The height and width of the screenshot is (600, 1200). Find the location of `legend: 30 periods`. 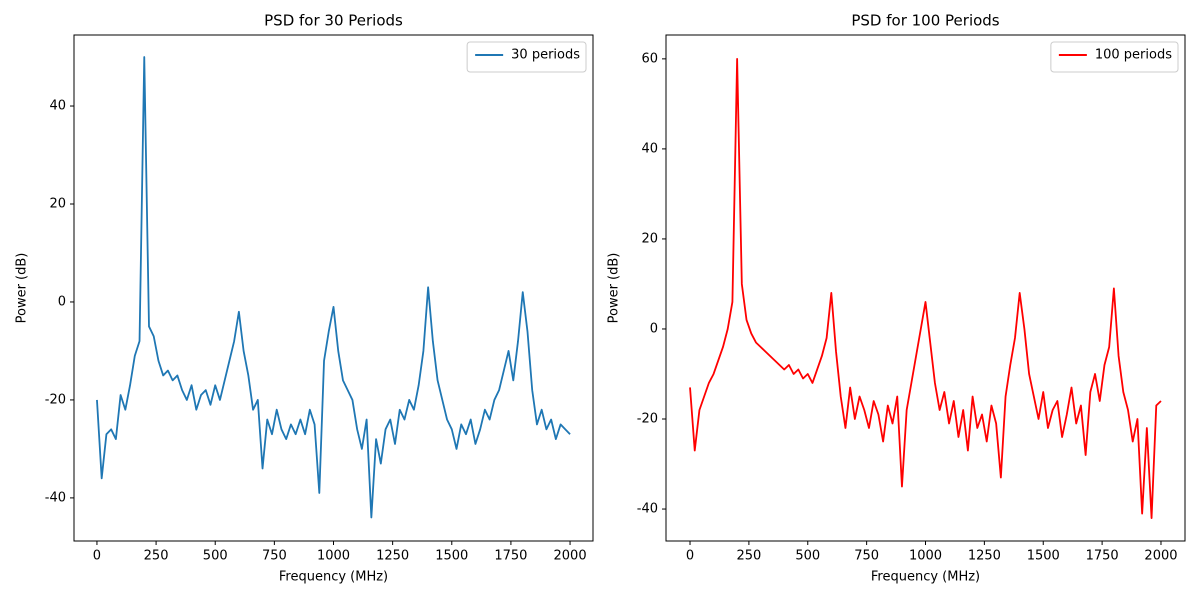

legend: 30 periods is located at coordinates (526, 57).